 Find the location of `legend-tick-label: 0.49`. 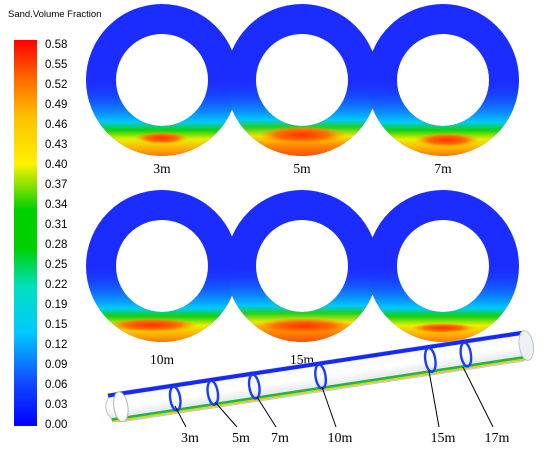

legend-tick-label: 0.49 is located at coordinates (56, 105).